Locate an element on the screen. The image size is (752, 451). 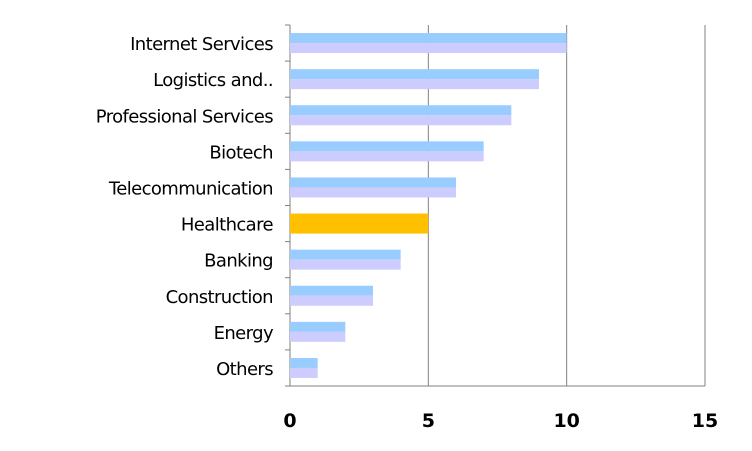
x-tick-label: 10 is located at coordinates (566, 421).